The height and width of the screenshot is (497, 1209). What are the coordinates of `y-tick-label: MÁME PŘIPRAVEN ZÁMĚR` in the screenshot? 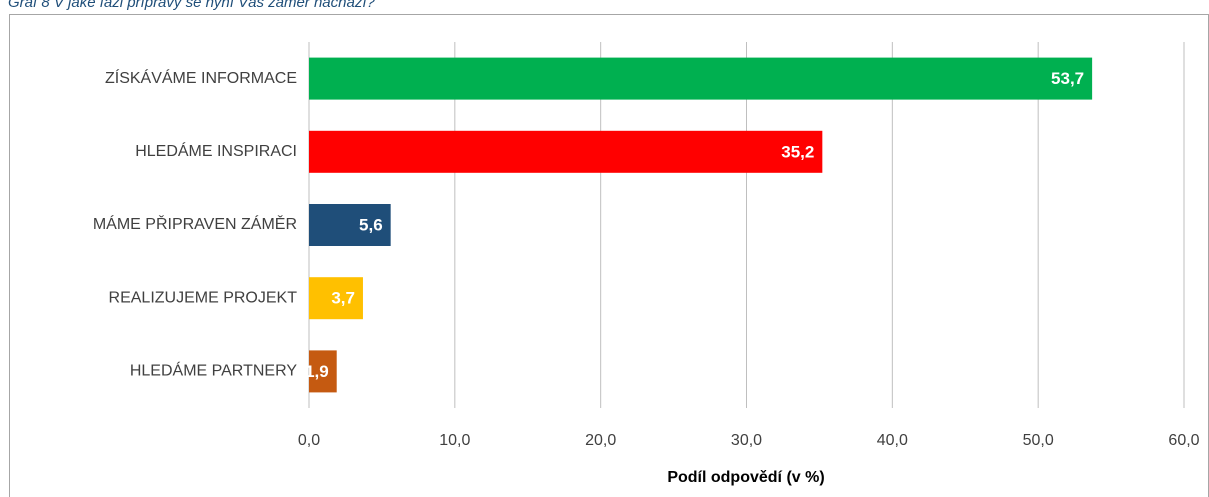 It's located at (195, 223).